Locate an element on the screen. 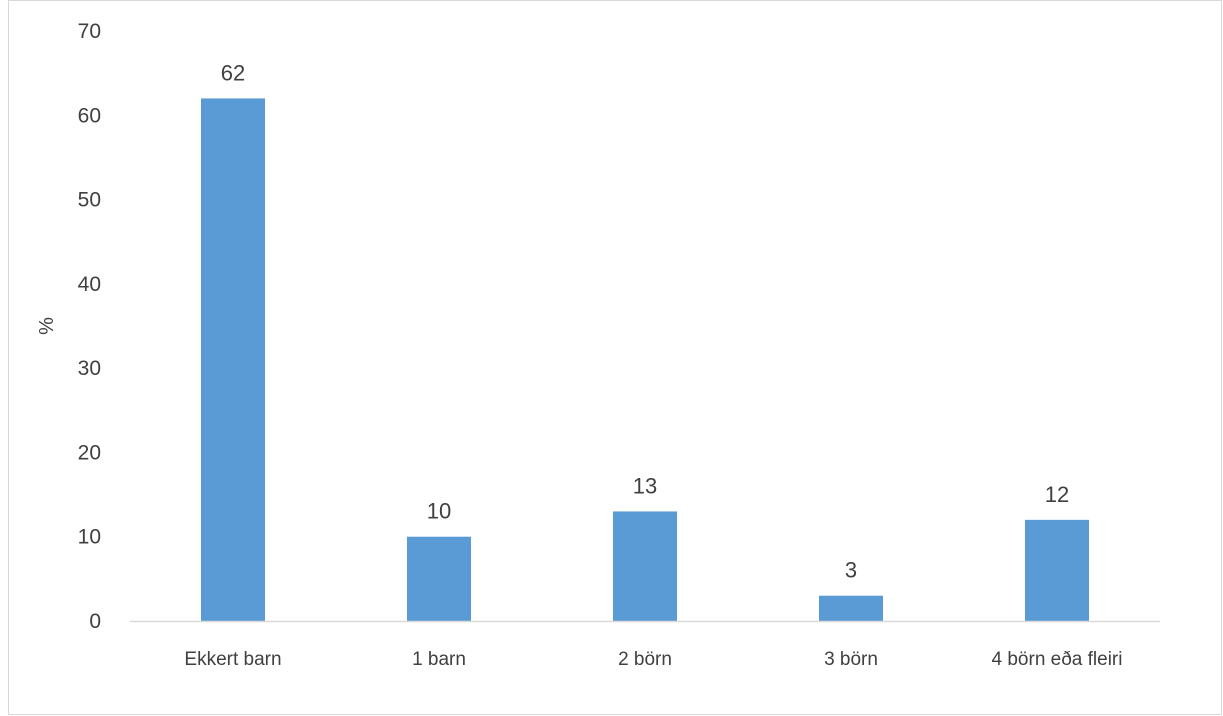  y-tick-label: 70 is located at coordinates (89, 31).